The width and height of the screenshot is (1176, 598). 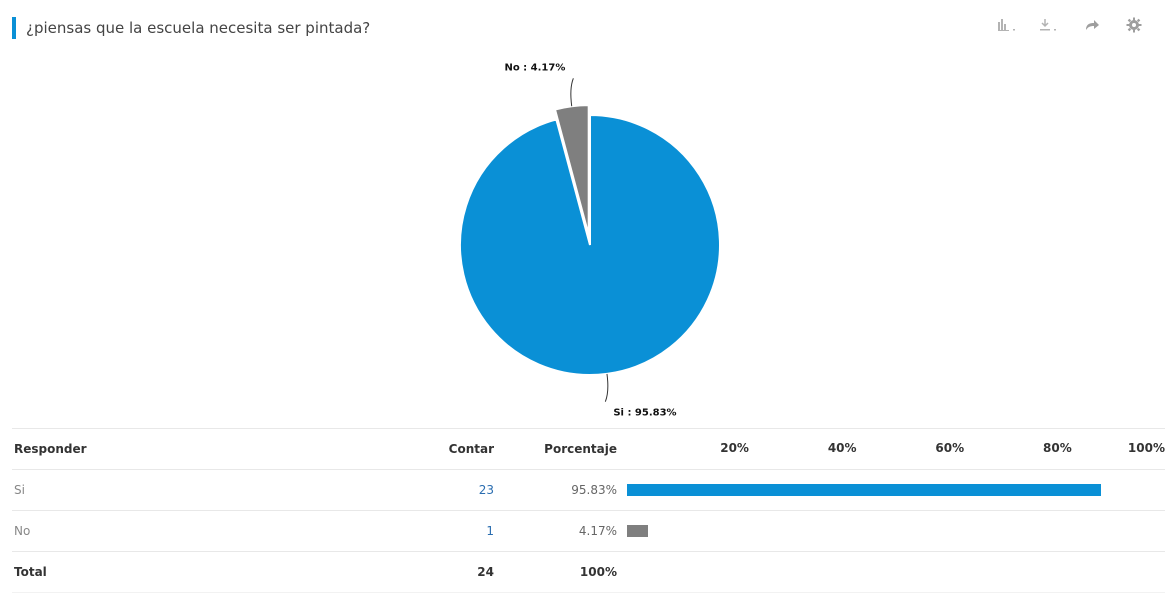 What do you see at coordinates (1057, 448) in the screenshot?
I see `scale-tick: 80%` at bounding box center [1057, 448].